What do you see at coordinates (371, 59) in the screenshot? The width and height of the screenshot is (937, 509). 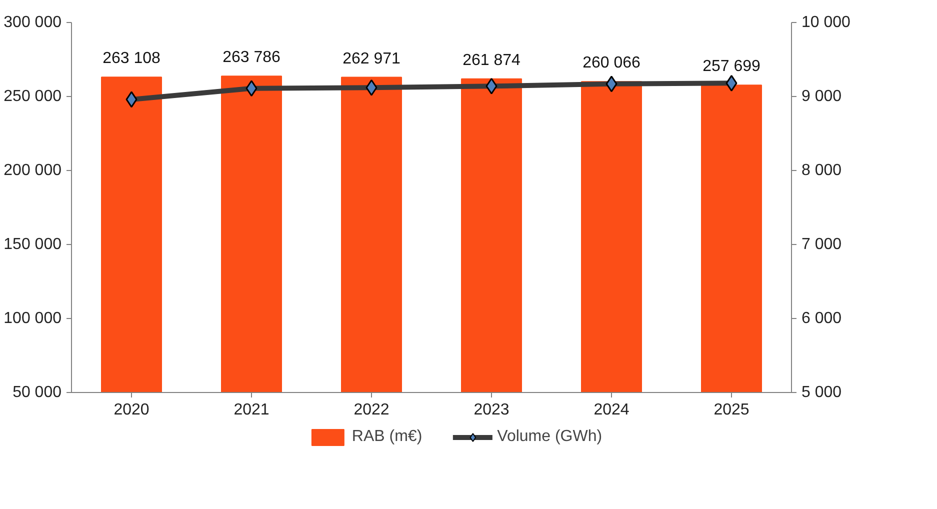 I see `data-label: 262 971` at bounding box center [371, 59].